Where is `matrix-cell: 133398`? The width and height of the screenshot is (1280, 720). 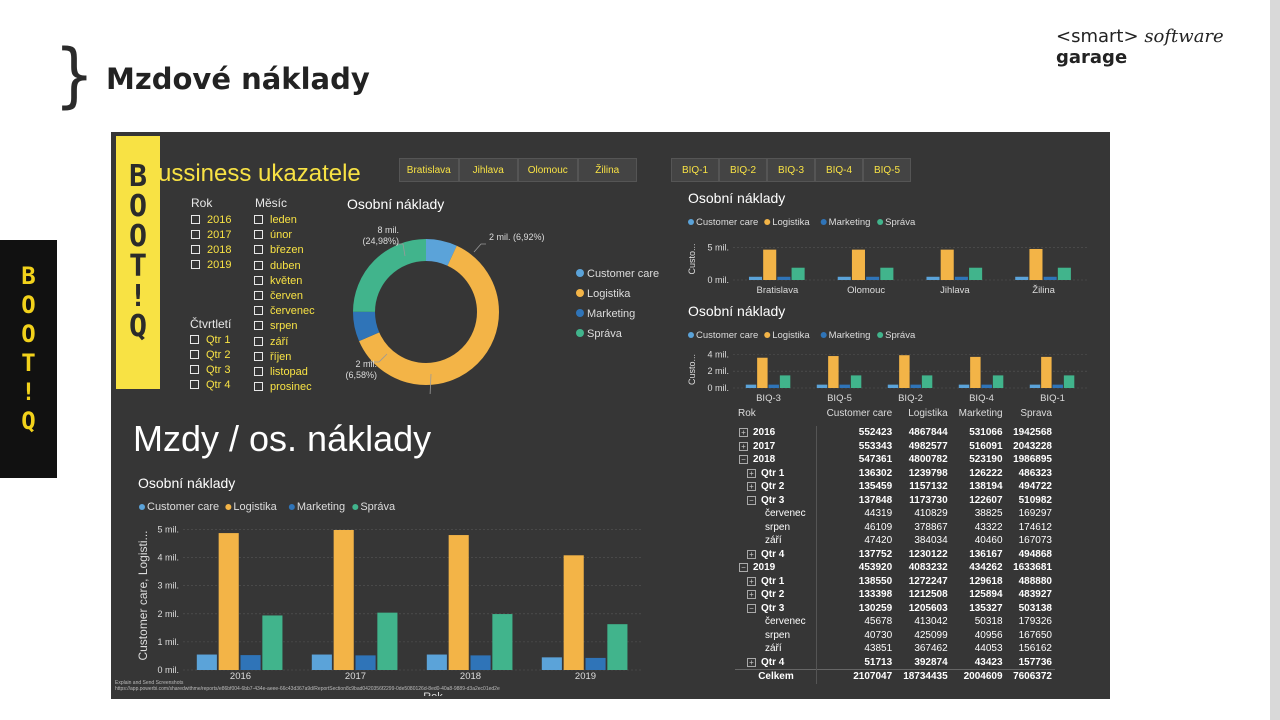 matrix-cell: 133398 is located at coordinates (875, 595).